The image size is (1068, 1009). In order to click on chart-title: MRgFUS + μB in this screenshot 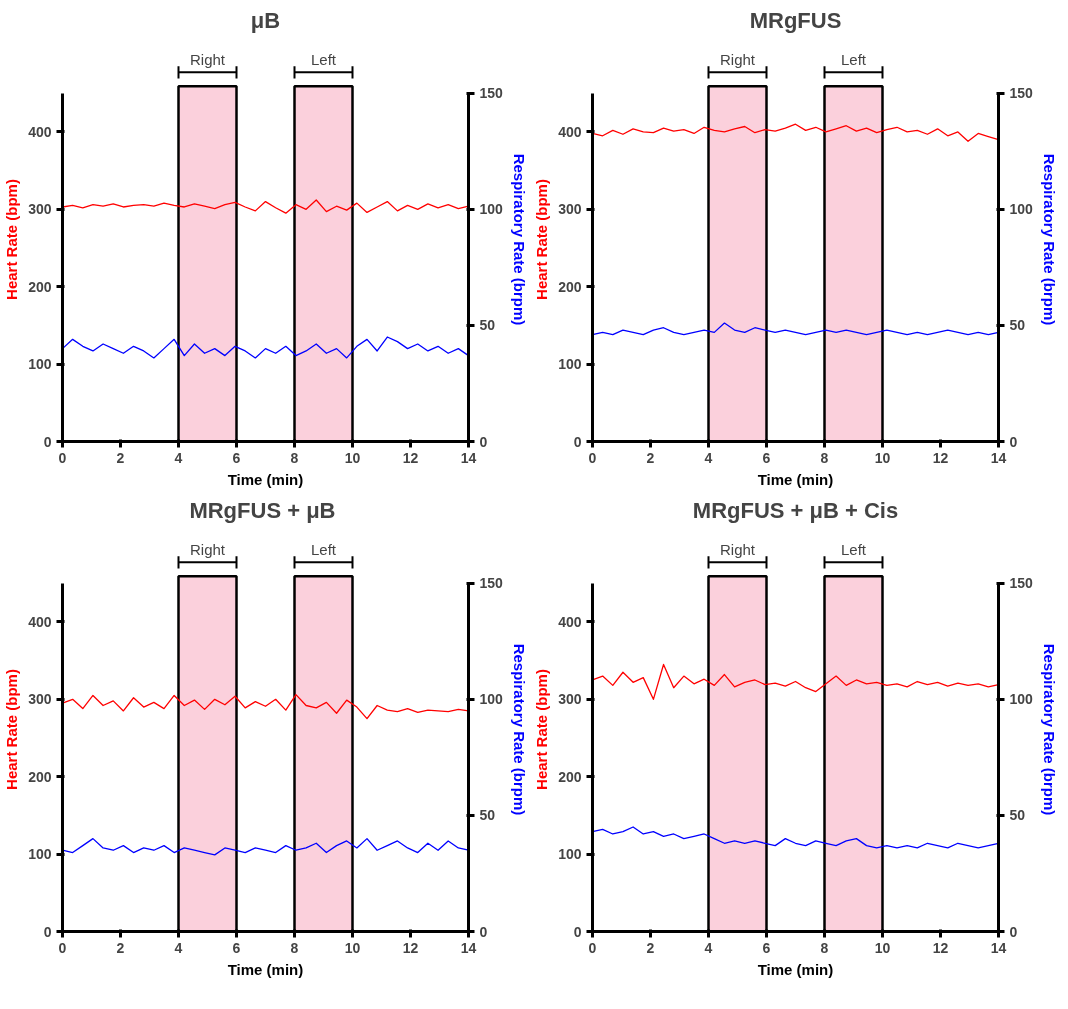, I will do `click(262, 510)`.